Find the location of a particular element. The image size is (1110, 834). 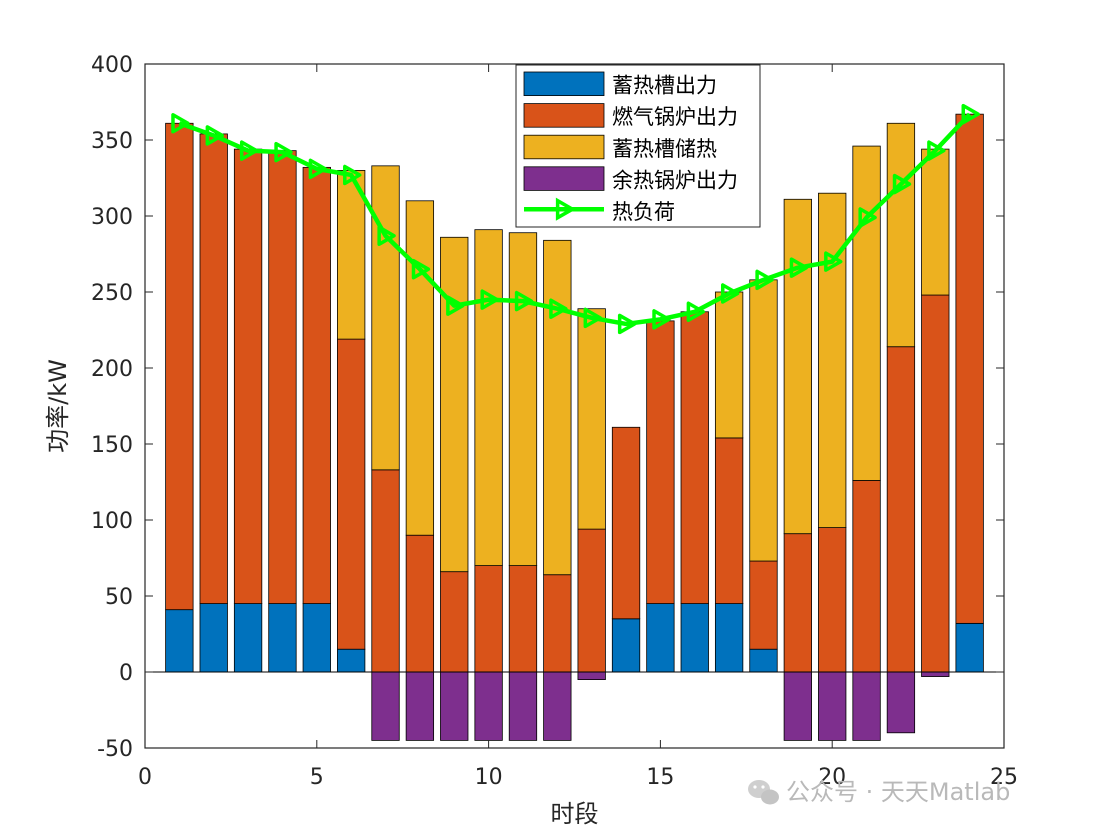

bar-s4-t7 is located at coordinates (385, 706).